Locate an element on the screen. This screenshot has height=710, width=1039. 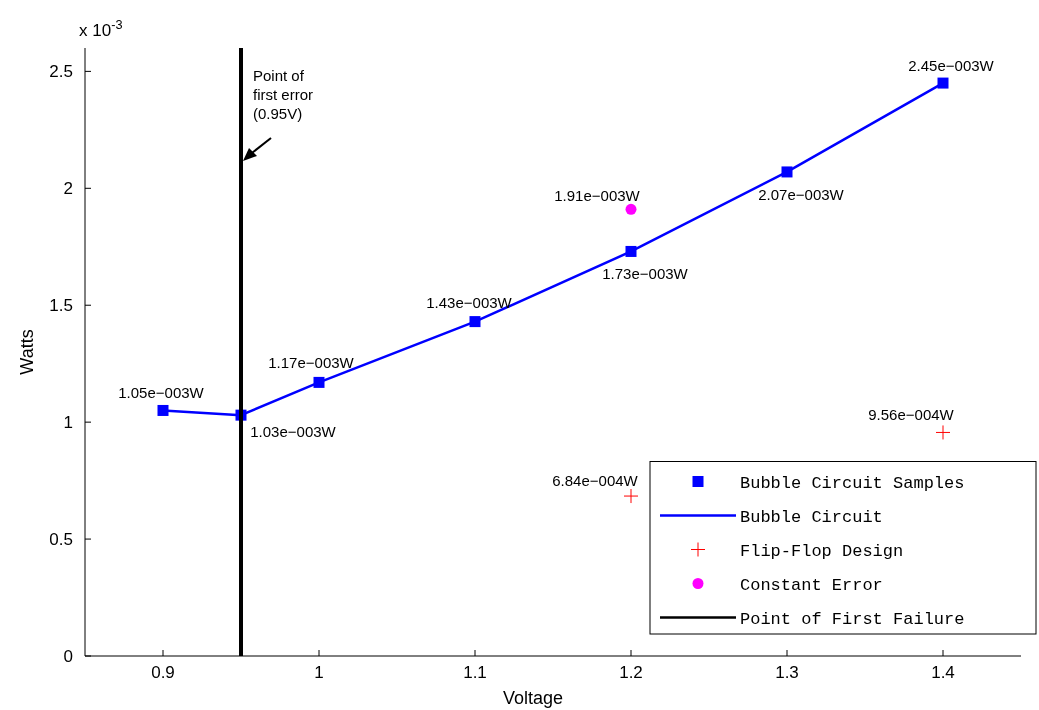
data-label: 1.17e−003W is located at coordinates (311, 363).